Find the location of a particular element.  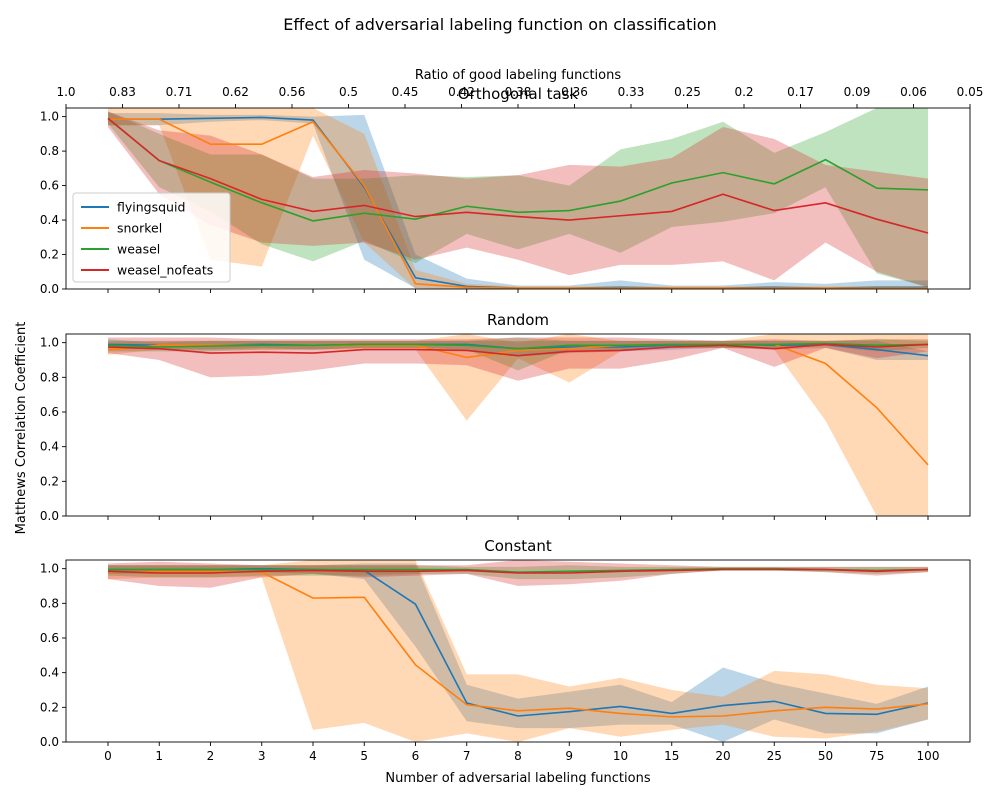

top-tick-label: 0.56 is located at coordinates (292, 92).